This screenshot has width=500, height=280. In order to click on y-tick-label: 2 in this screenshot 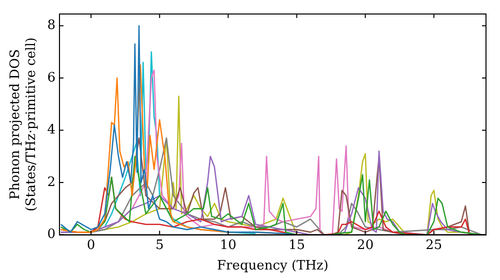, I will do `click(51, 182)`.